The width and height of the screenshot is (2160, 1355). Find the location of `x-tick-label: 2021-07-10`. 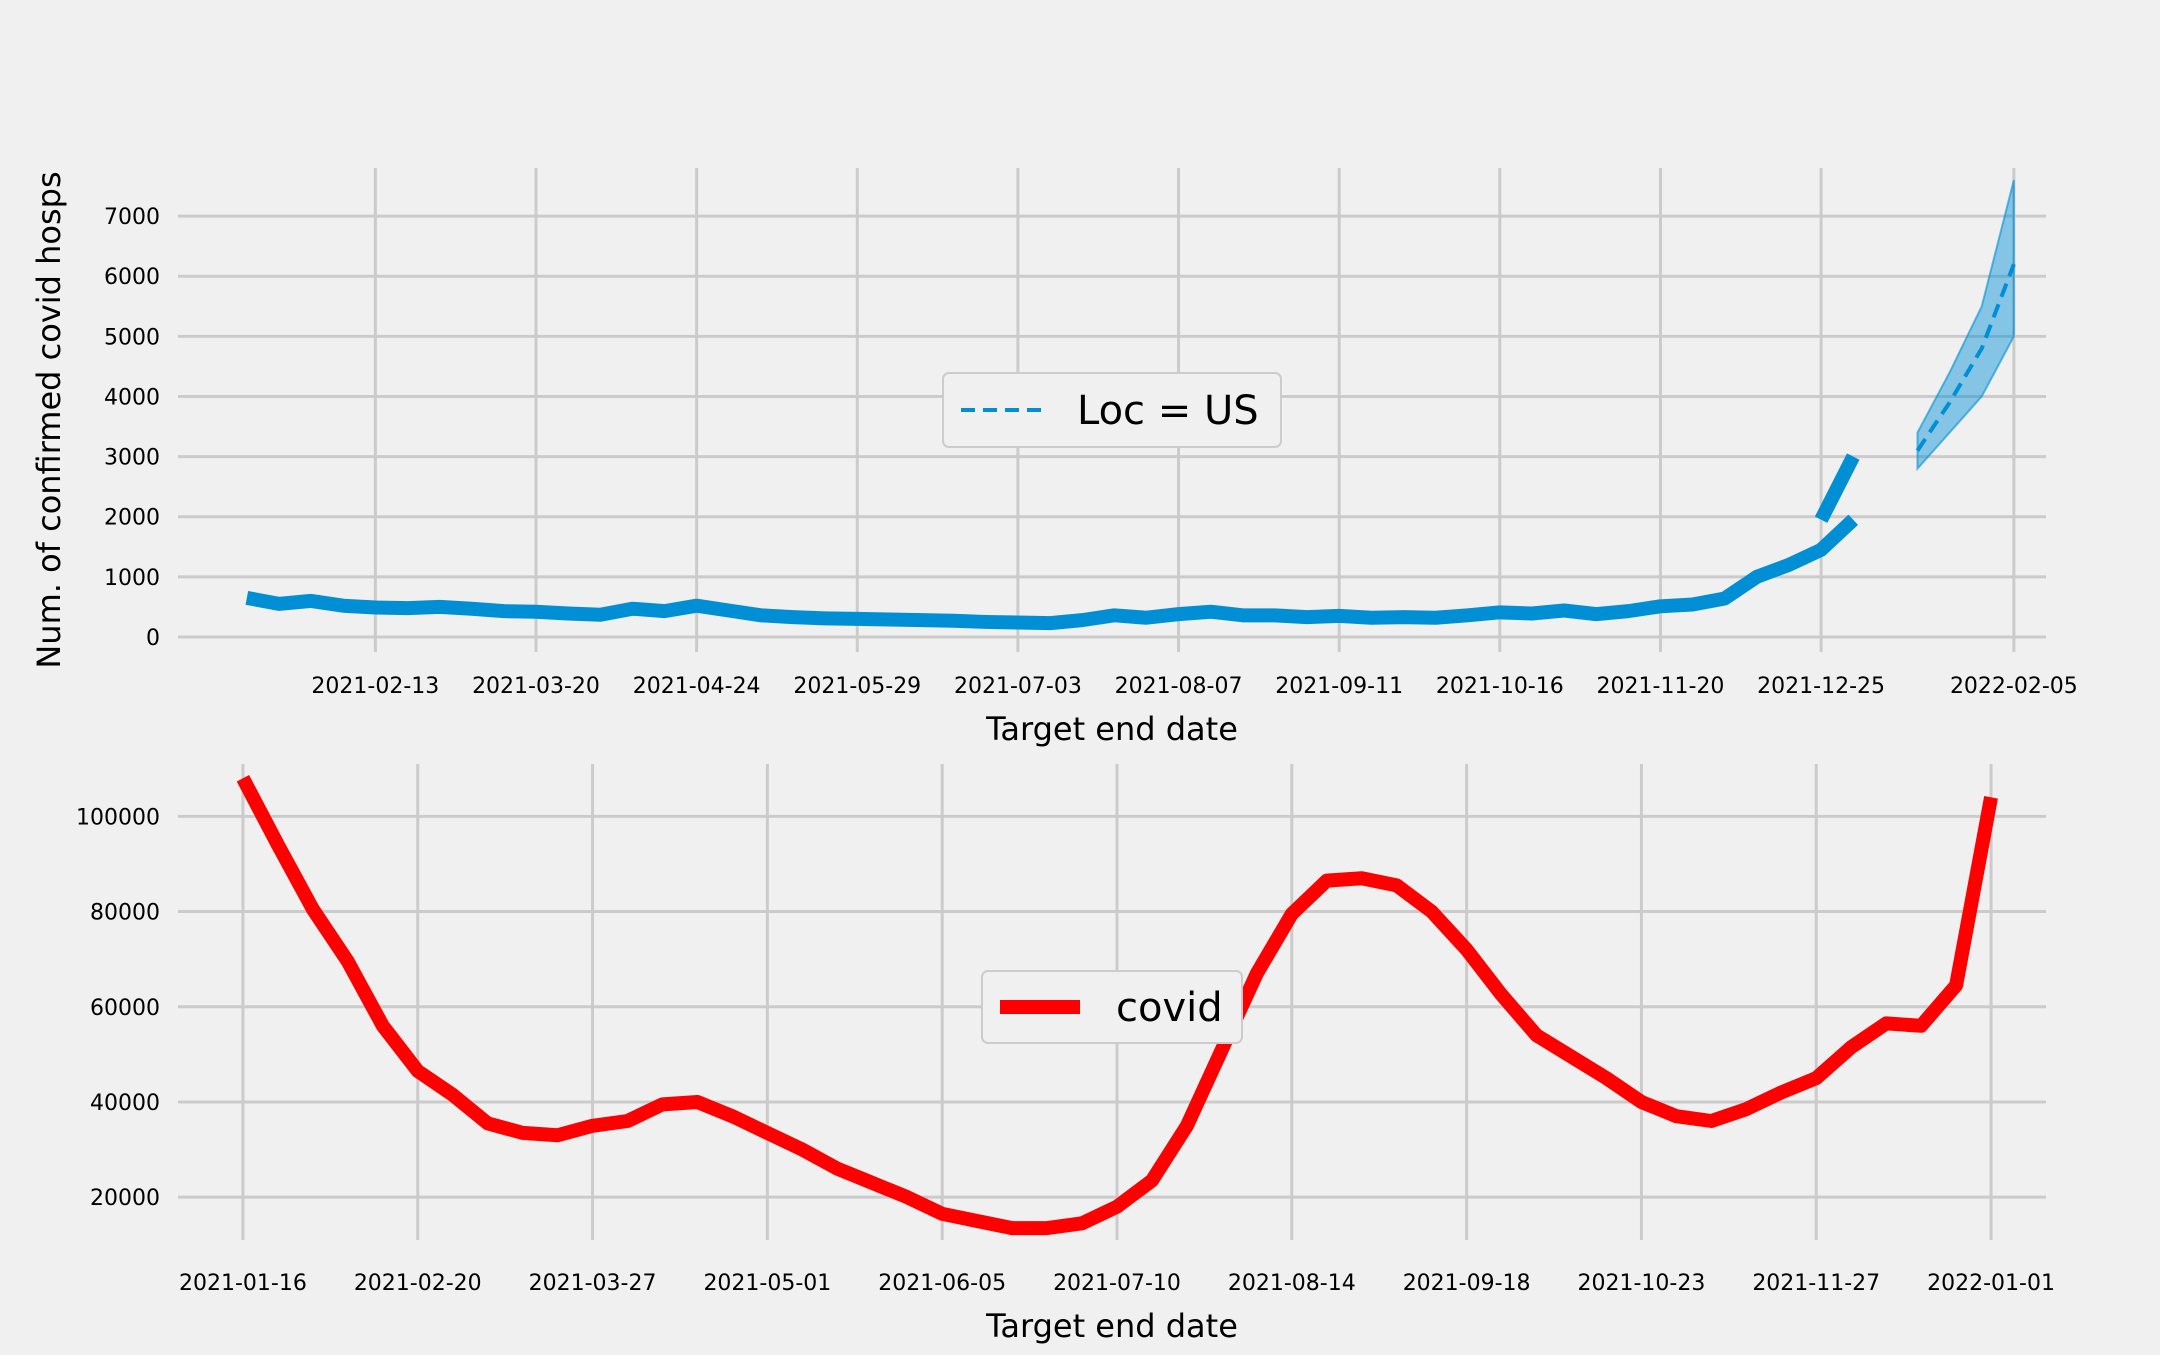

x-tick-label: 2021-07-10 is located at coordinates (1117, 1283).